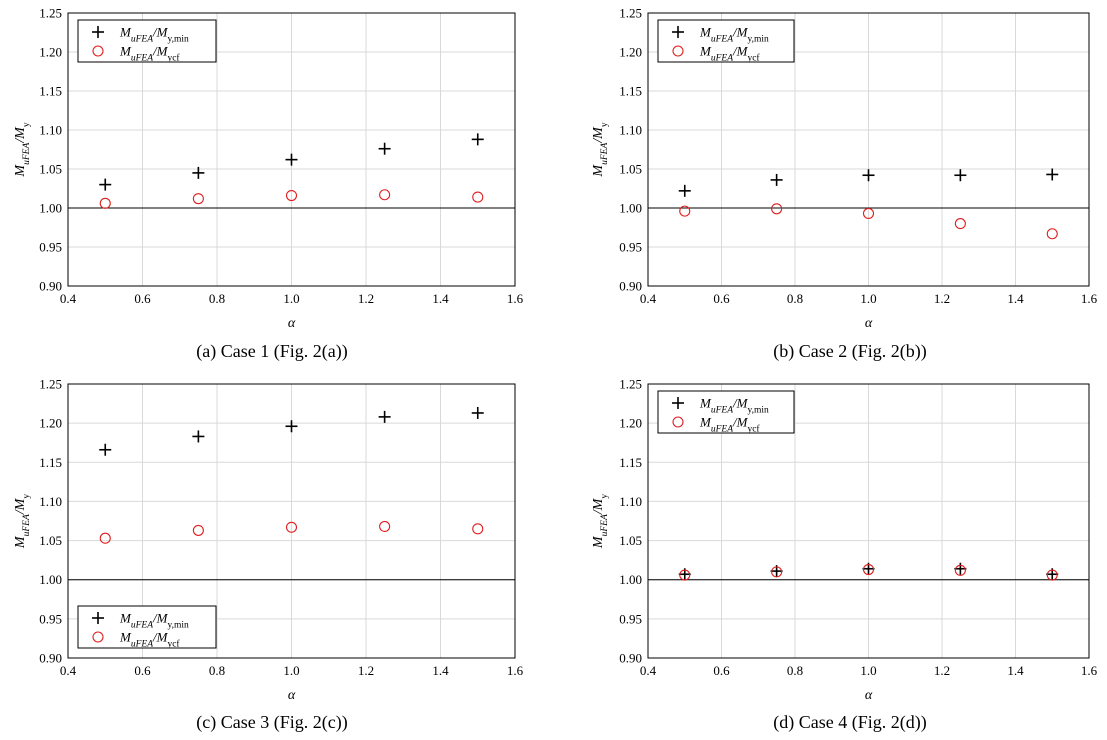 The width and height of the screenshot is (1107, 740). I want to click on y-tick-label: 0.90, so click(50, 658).